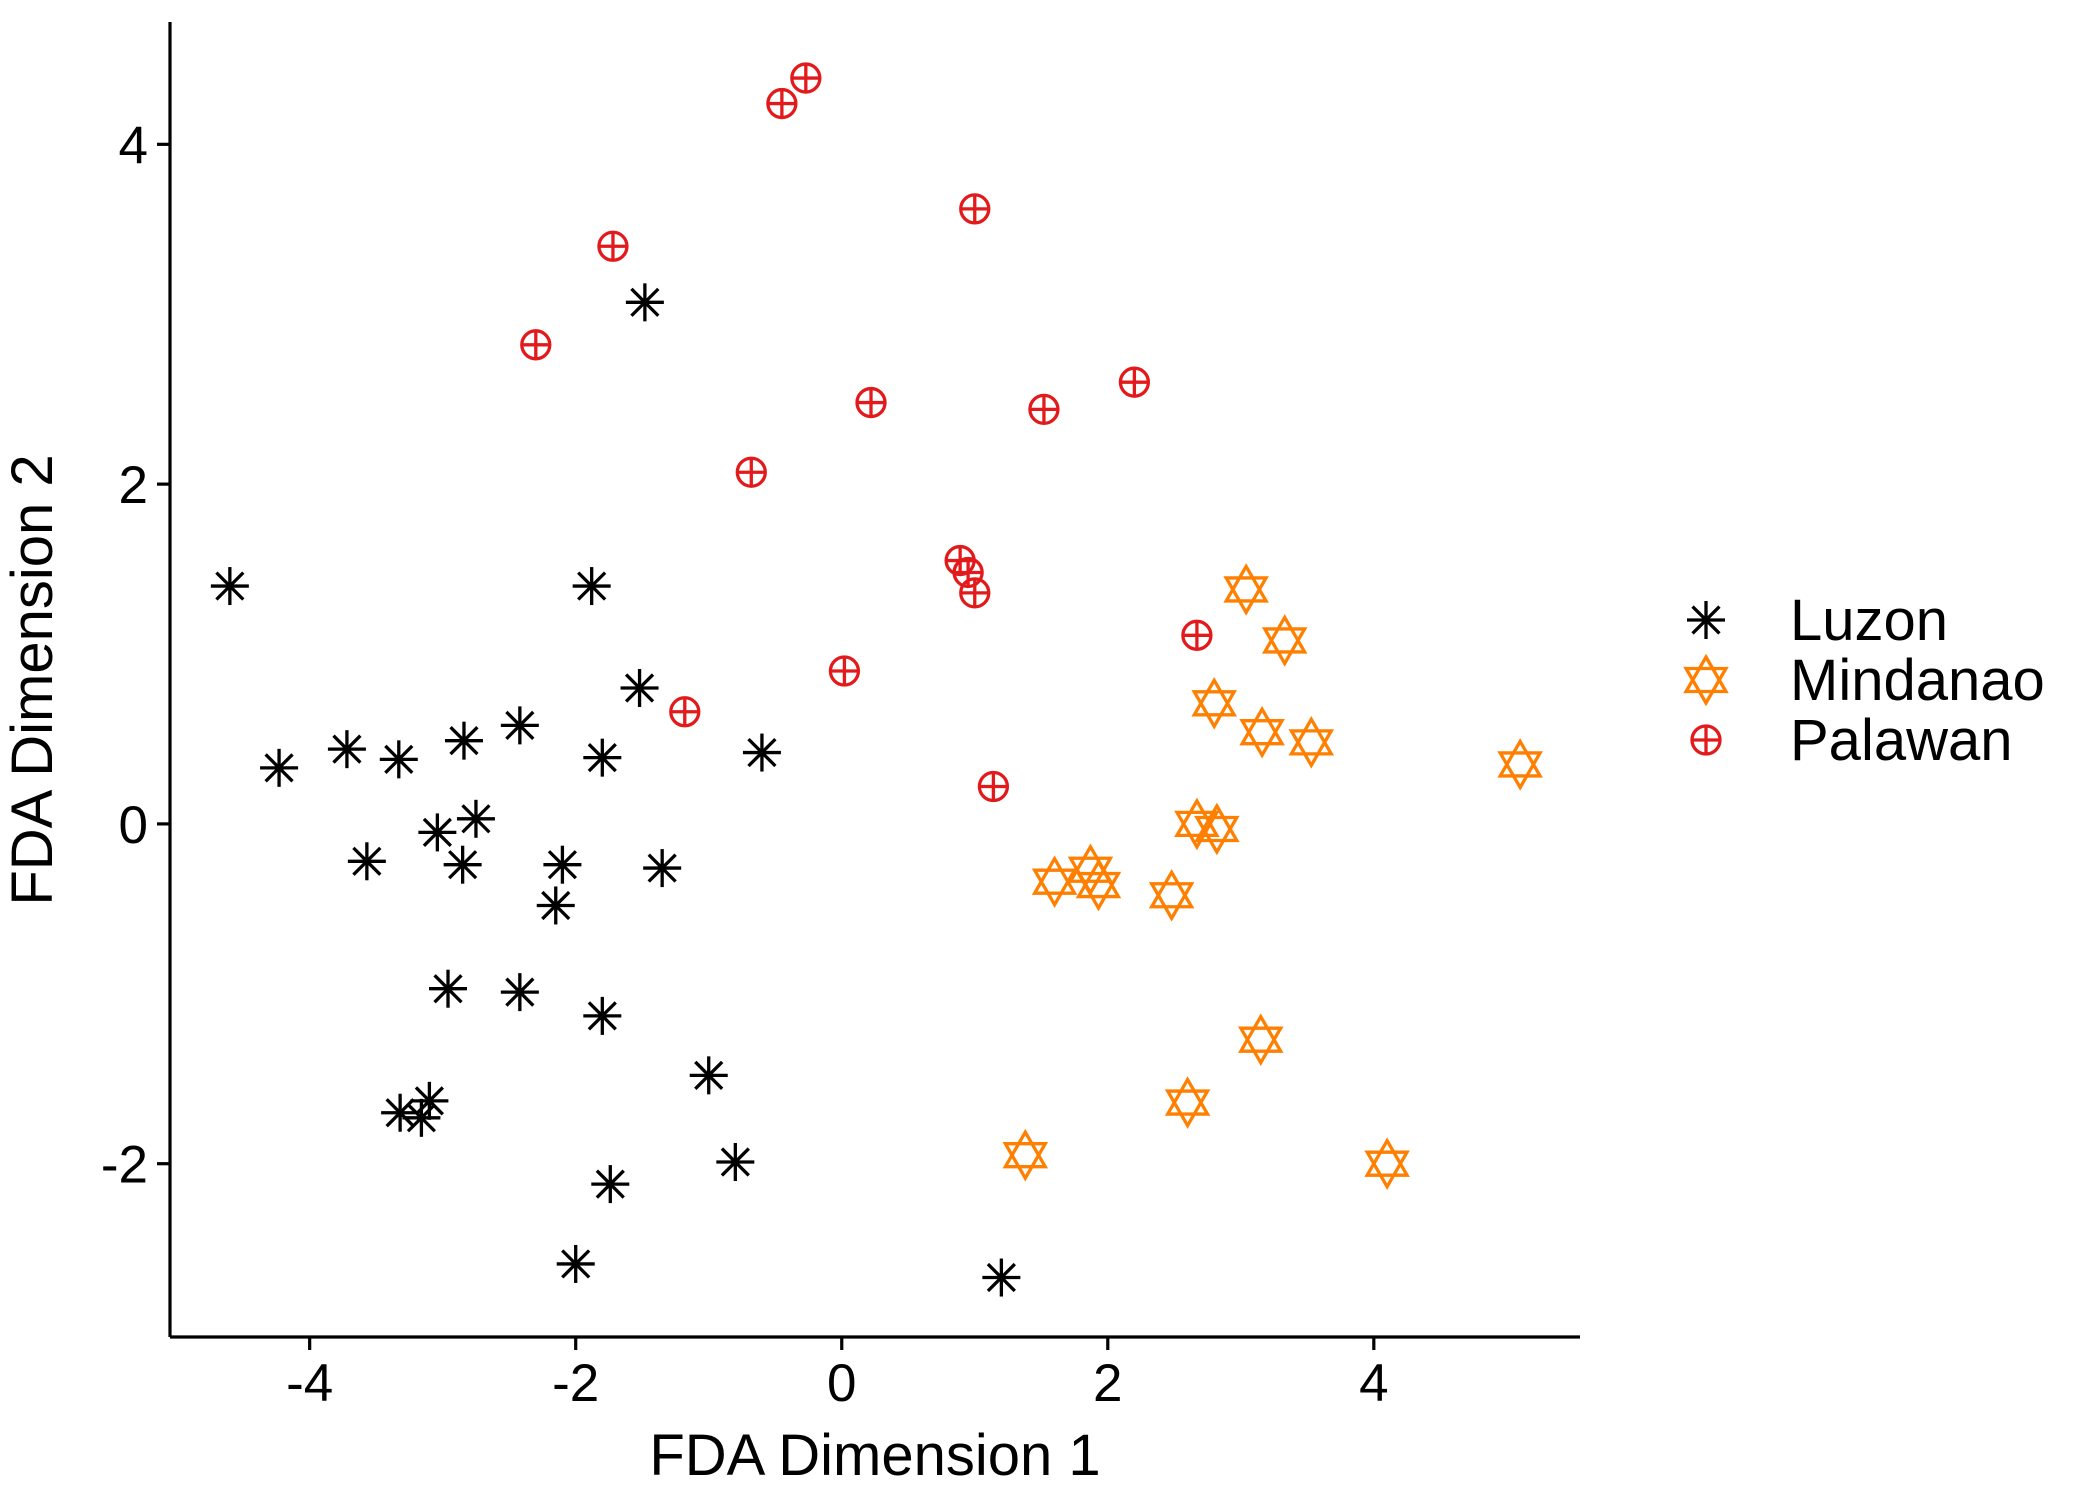 This screenshot has height=1500, width=2100. I want to click on y-ticks: -2 0 2 4, so click(135, 655).